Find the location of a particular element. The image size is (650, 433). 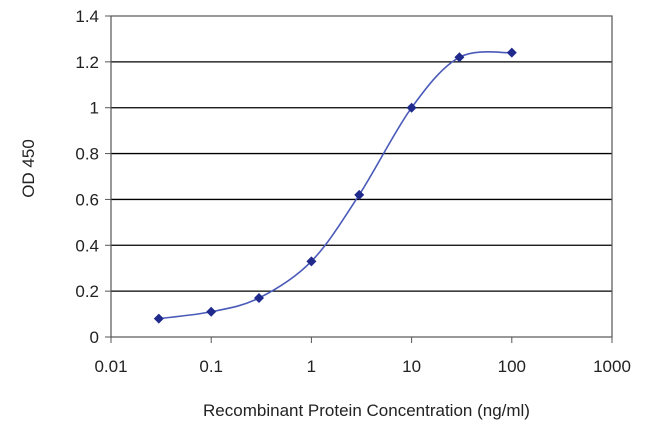

x-tick-label: 10 is located at coordinates (411, 366).